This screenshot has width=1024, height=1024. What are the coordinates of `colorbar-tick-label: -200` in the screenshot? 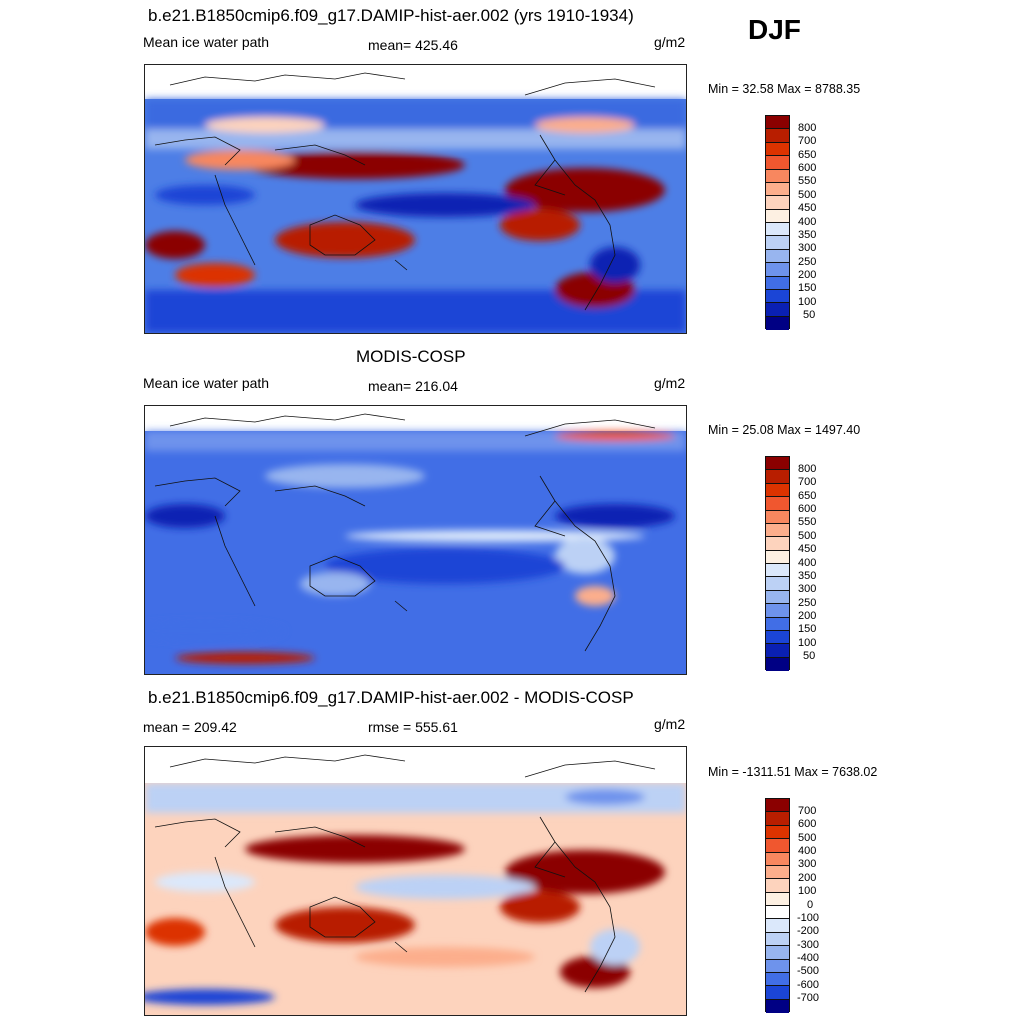 It's located at (808, 931).